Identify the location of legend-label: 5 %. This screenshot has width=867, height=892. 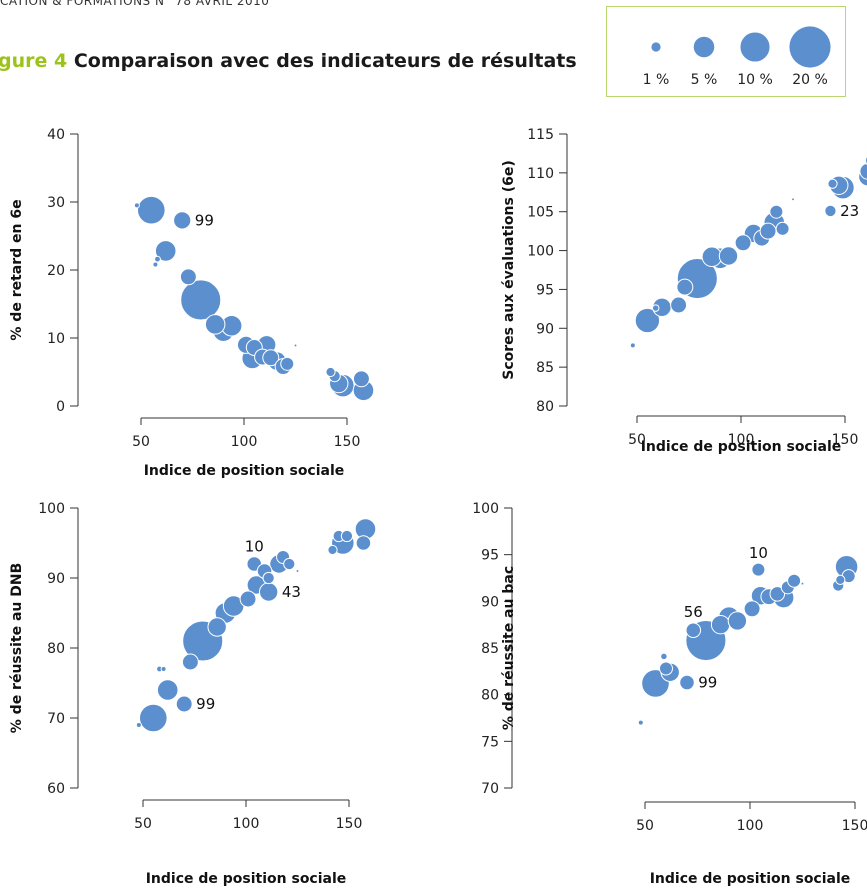
(704, 80).